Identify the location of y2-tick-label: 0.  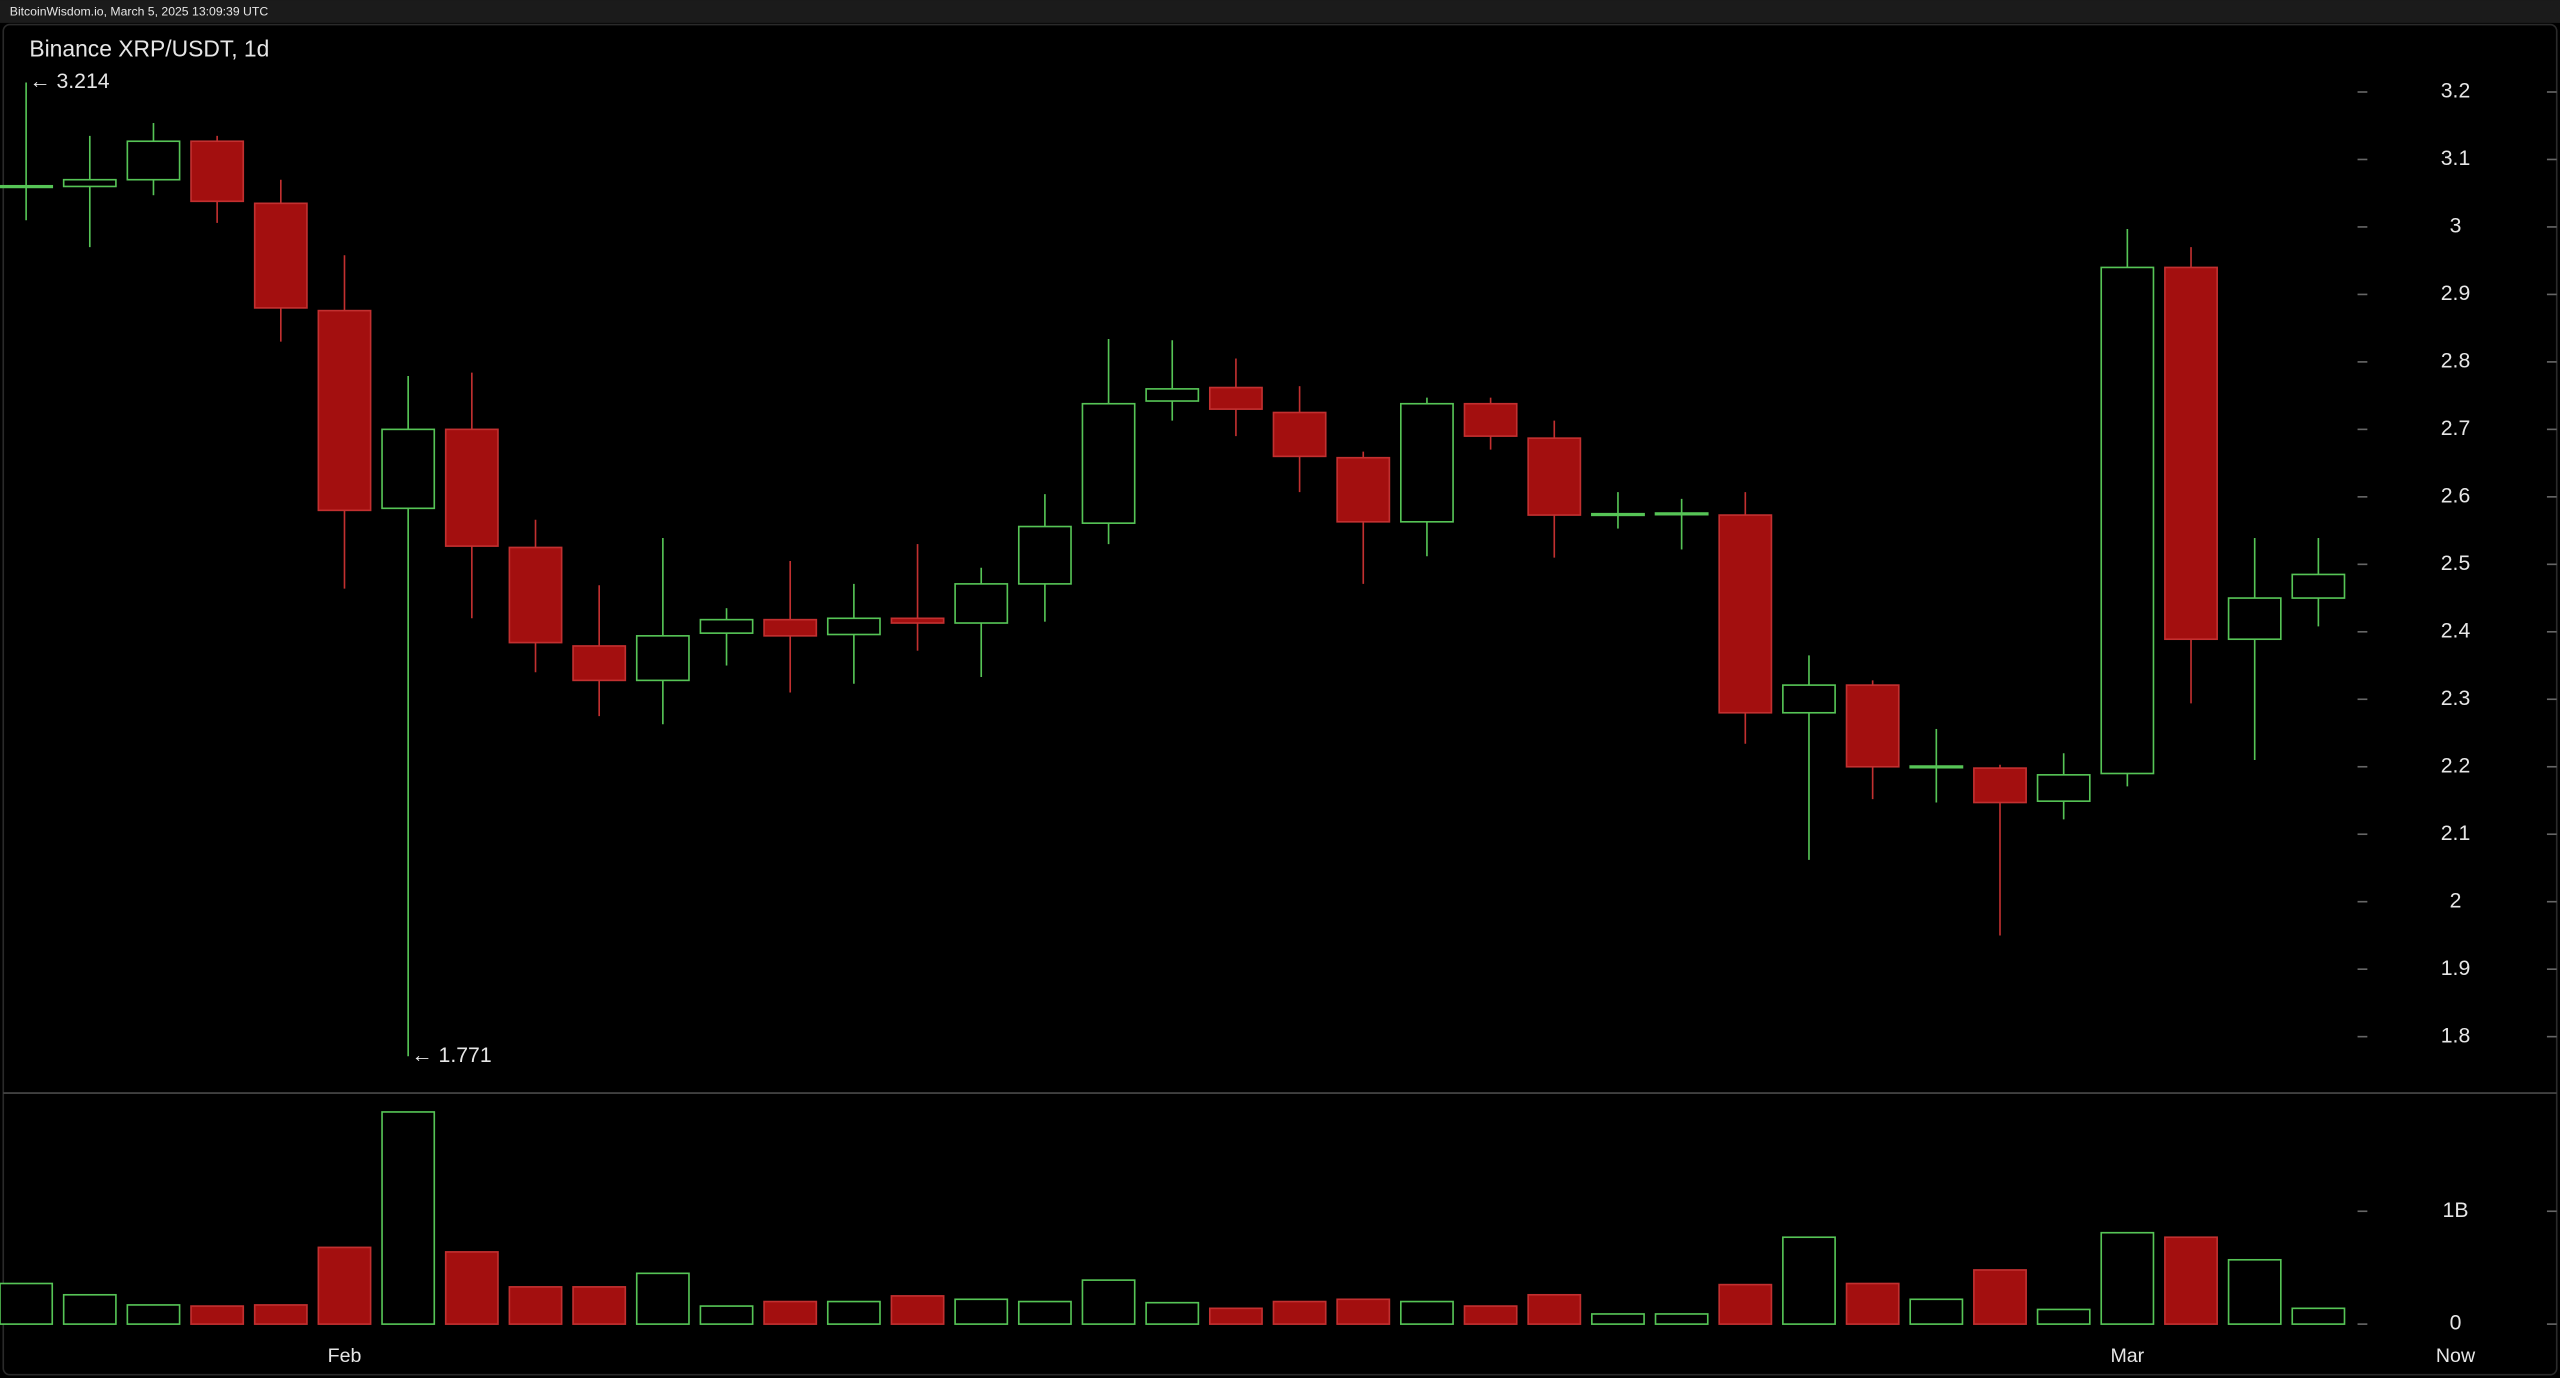
(2456, 1323).